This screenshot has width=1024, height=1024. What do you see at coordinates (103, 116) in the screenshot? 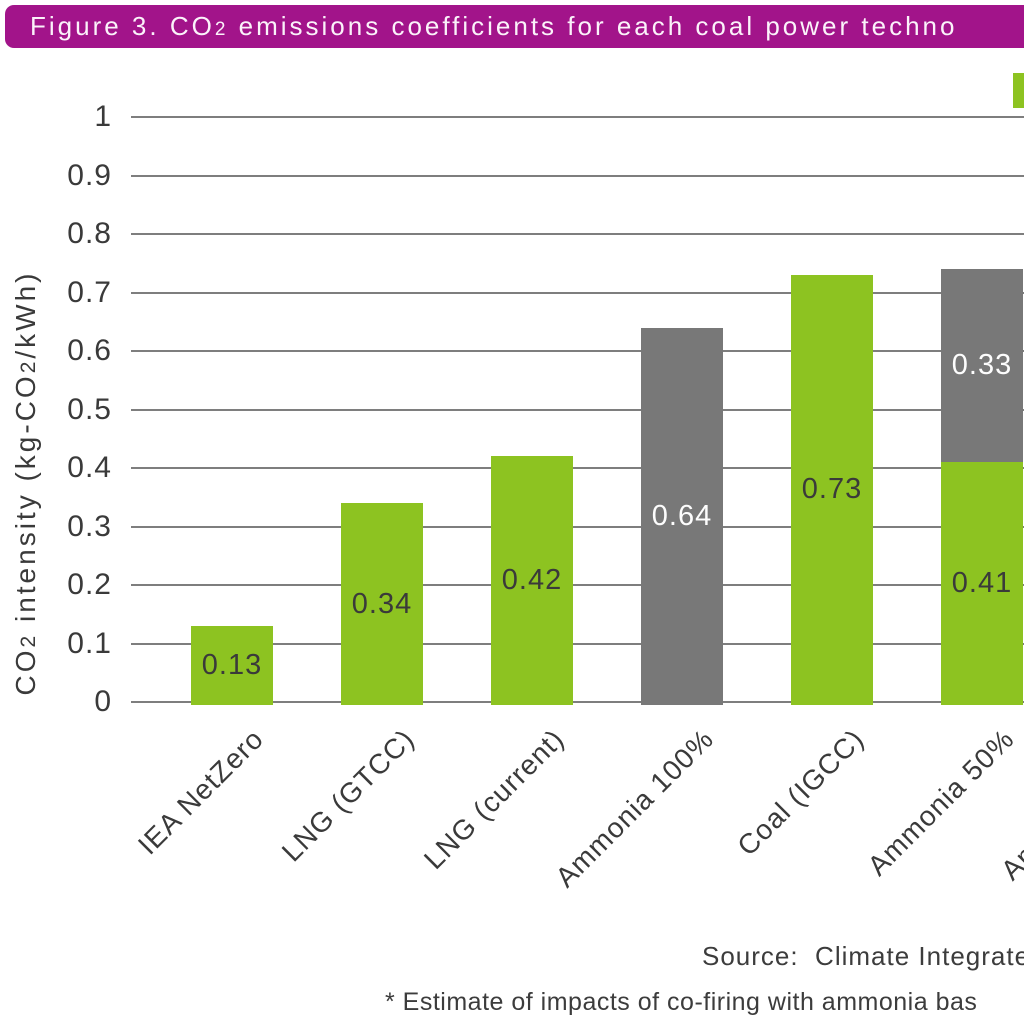
I see `y-tick-label: 1` at bounding box center [103, 116].